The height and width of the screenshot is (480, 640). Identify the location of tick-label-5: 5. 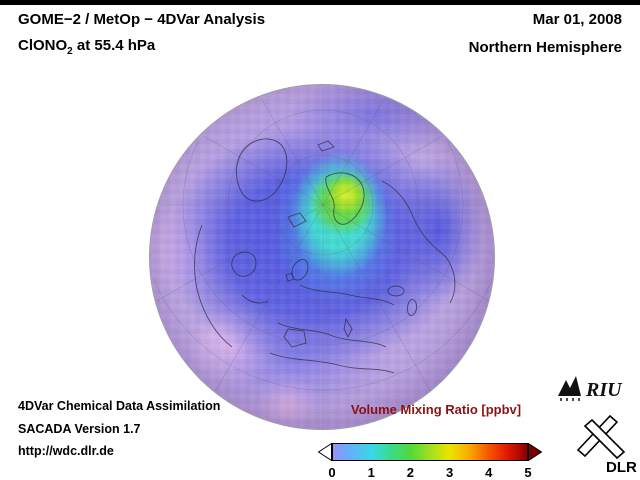
(528, 472).